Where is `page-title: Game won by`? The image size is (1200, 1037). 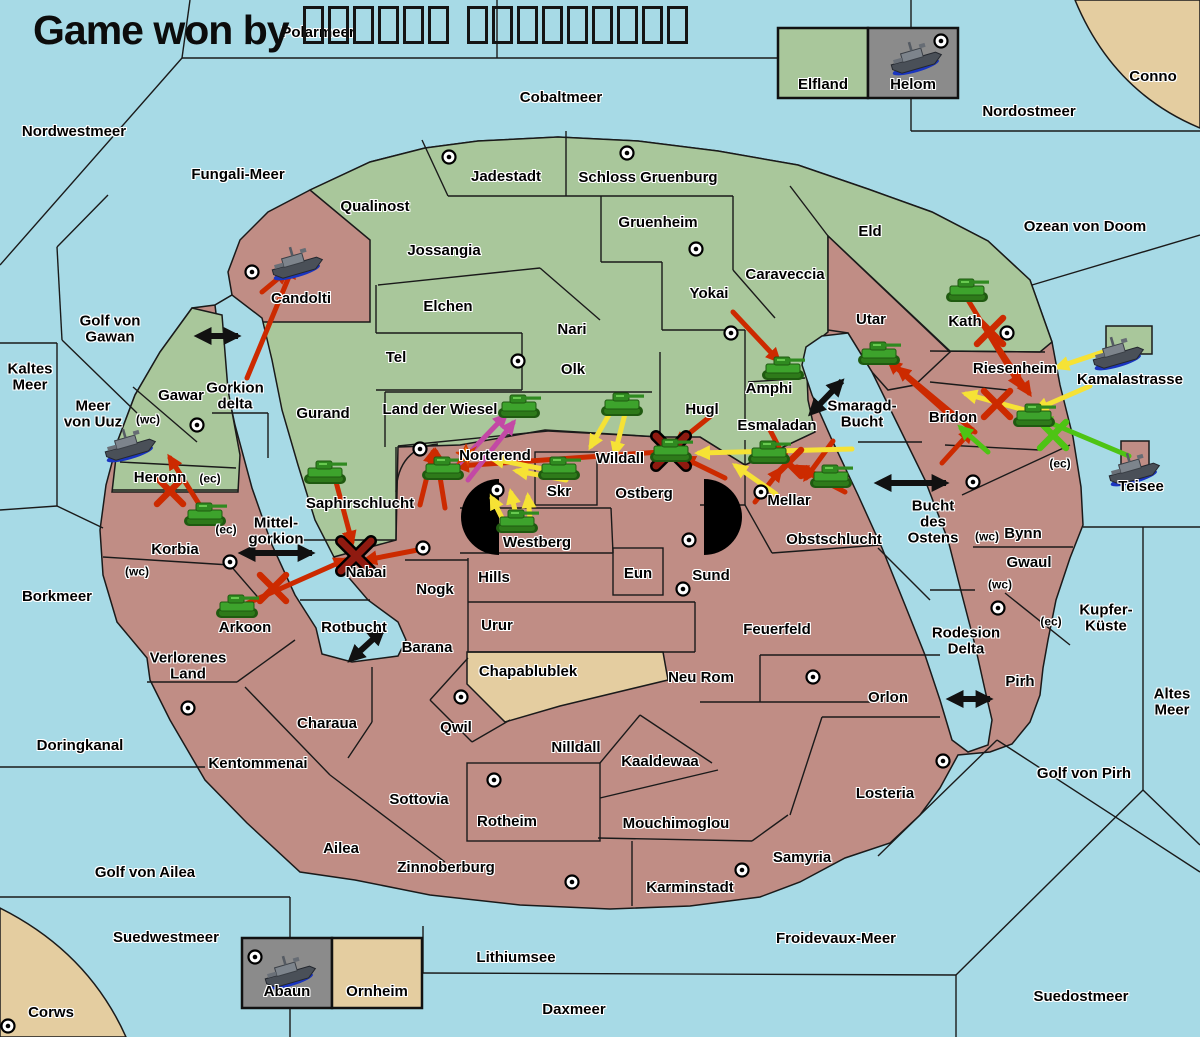 page-title: Game won by is located at coordinates (362, 30).